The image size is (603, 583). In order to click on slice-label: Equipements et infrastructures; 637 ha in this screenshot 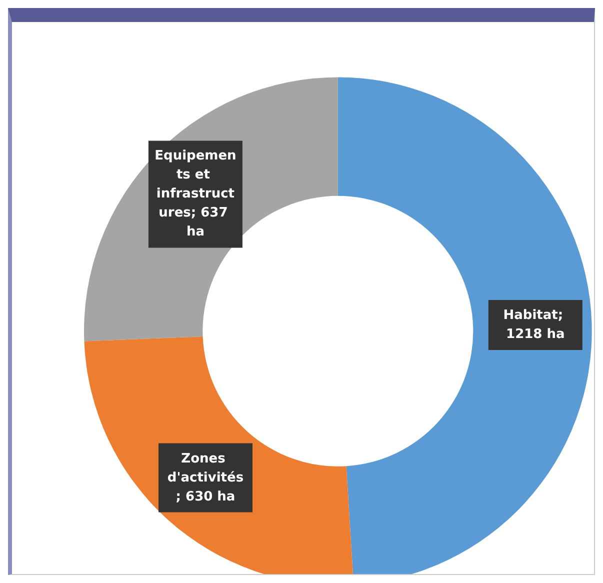, I will do `click(195, 194)`.